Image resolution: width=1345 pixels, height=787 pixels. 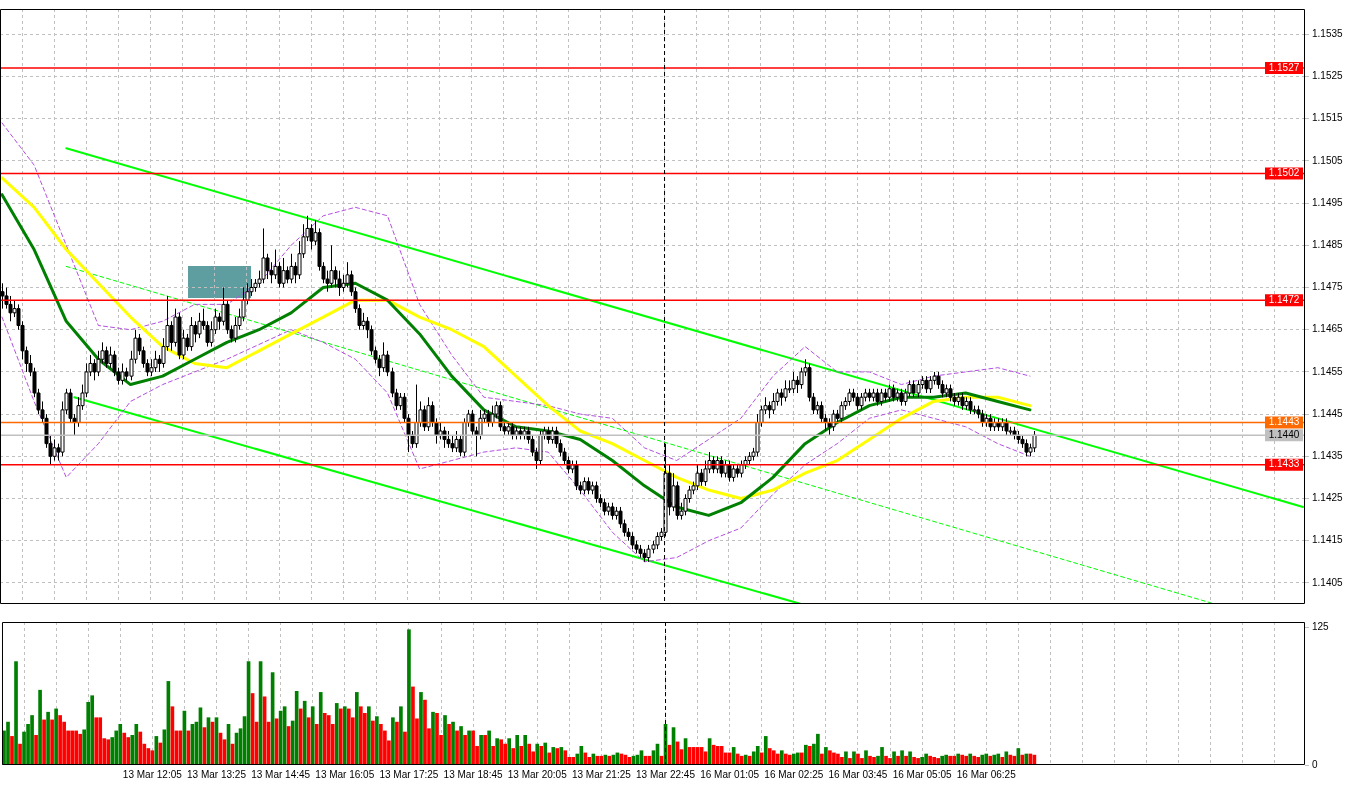 What do you see at coordinates (1284, 464) in the screenshot?
I see `ref-line-label: 1.1433` at bounding box center [1284, 464].